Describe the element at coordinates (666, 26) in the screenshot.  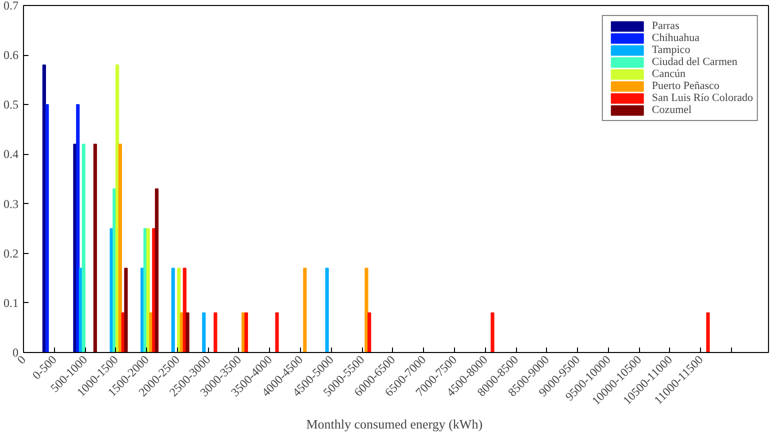
I see `legend-label: Parras` at that location.